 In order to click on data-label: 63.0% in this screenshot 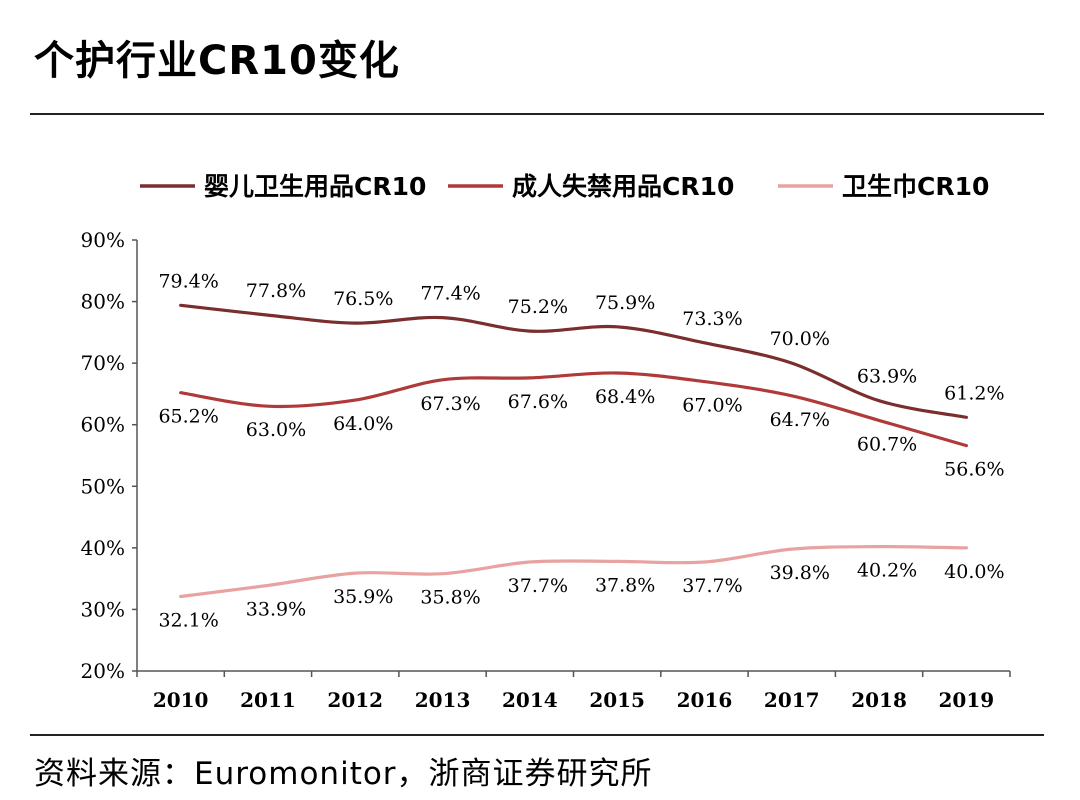, I will do `click(276, 430)`.